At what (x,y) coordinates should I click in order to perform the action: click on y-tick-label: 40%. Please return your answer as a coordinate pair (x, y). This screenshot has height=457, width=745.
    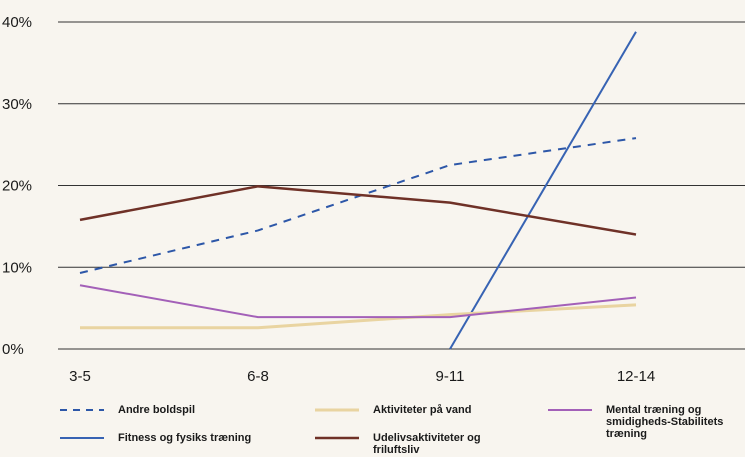
    Looking at the image, I should click on (17, 22).